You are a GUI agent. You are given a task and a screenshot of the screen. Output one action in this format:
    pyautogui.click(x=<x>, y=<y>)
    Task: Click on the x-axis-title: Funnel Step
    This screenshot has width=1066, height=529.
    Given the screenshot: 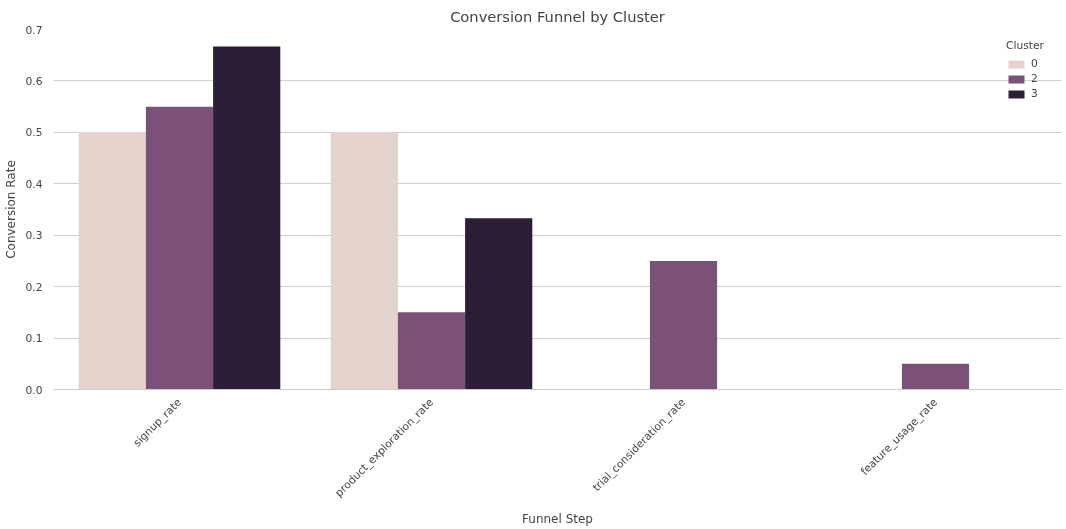 What is the action you would take?
    pyautogui.click(x=557, y=519)
    